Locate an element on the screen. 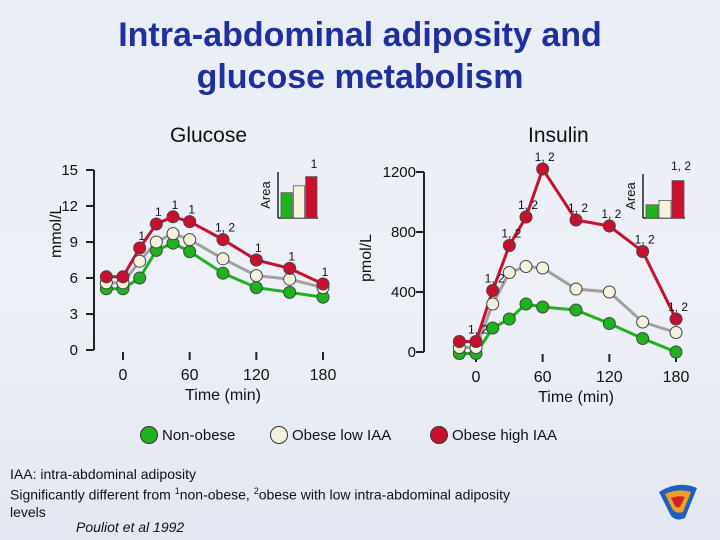 The width and height of the screenshot is (720, 540). footnote-sig-text-b: non-obese, is located at coordinates (216, 494).